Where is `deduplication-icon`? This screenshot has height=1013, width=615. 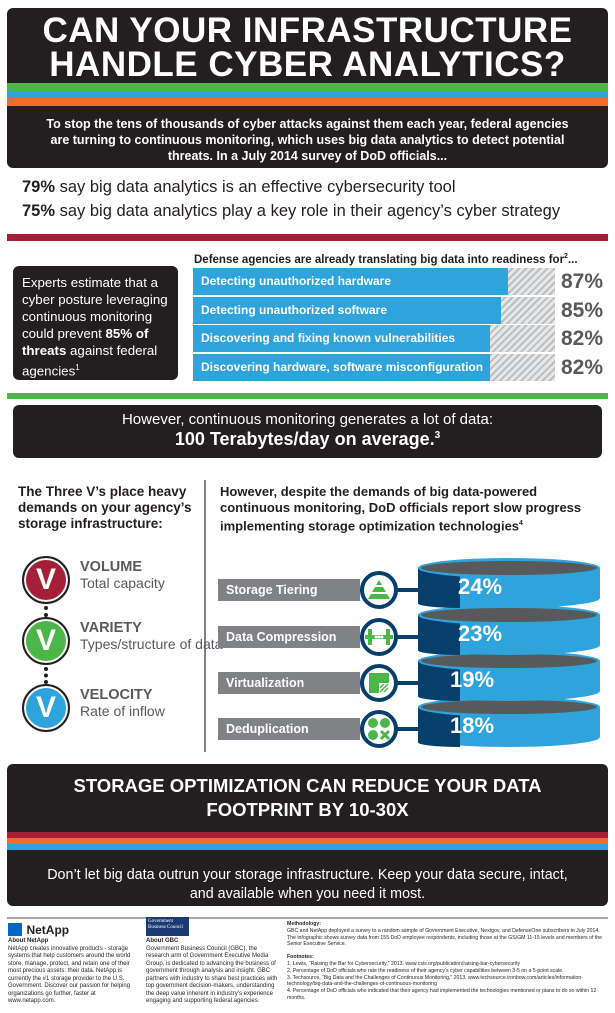 deduplication-icon is located at coordinates (379, 729).